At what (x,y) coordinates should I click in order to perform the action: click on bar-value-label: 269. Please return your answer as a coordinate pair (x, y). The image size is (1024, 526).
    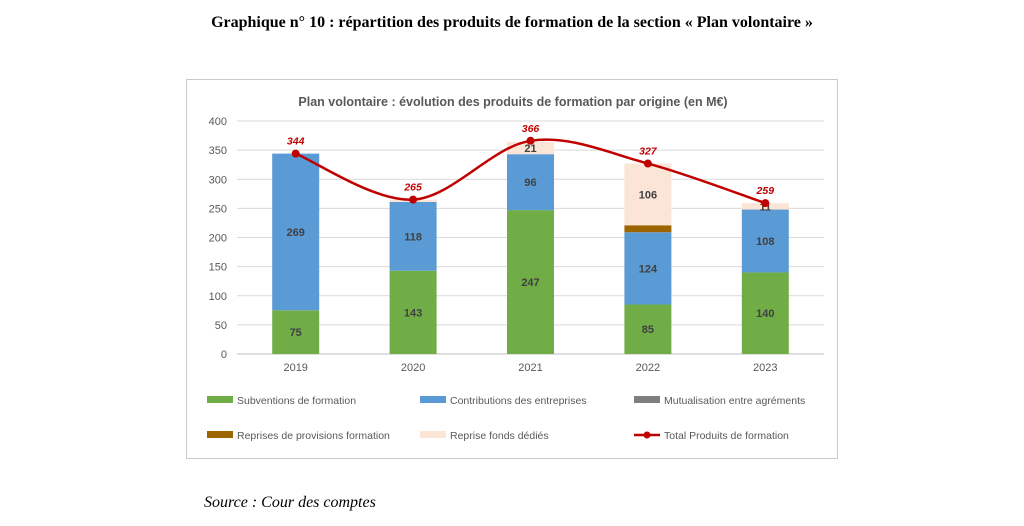
    Looking at the image, I should click on (296, 233).